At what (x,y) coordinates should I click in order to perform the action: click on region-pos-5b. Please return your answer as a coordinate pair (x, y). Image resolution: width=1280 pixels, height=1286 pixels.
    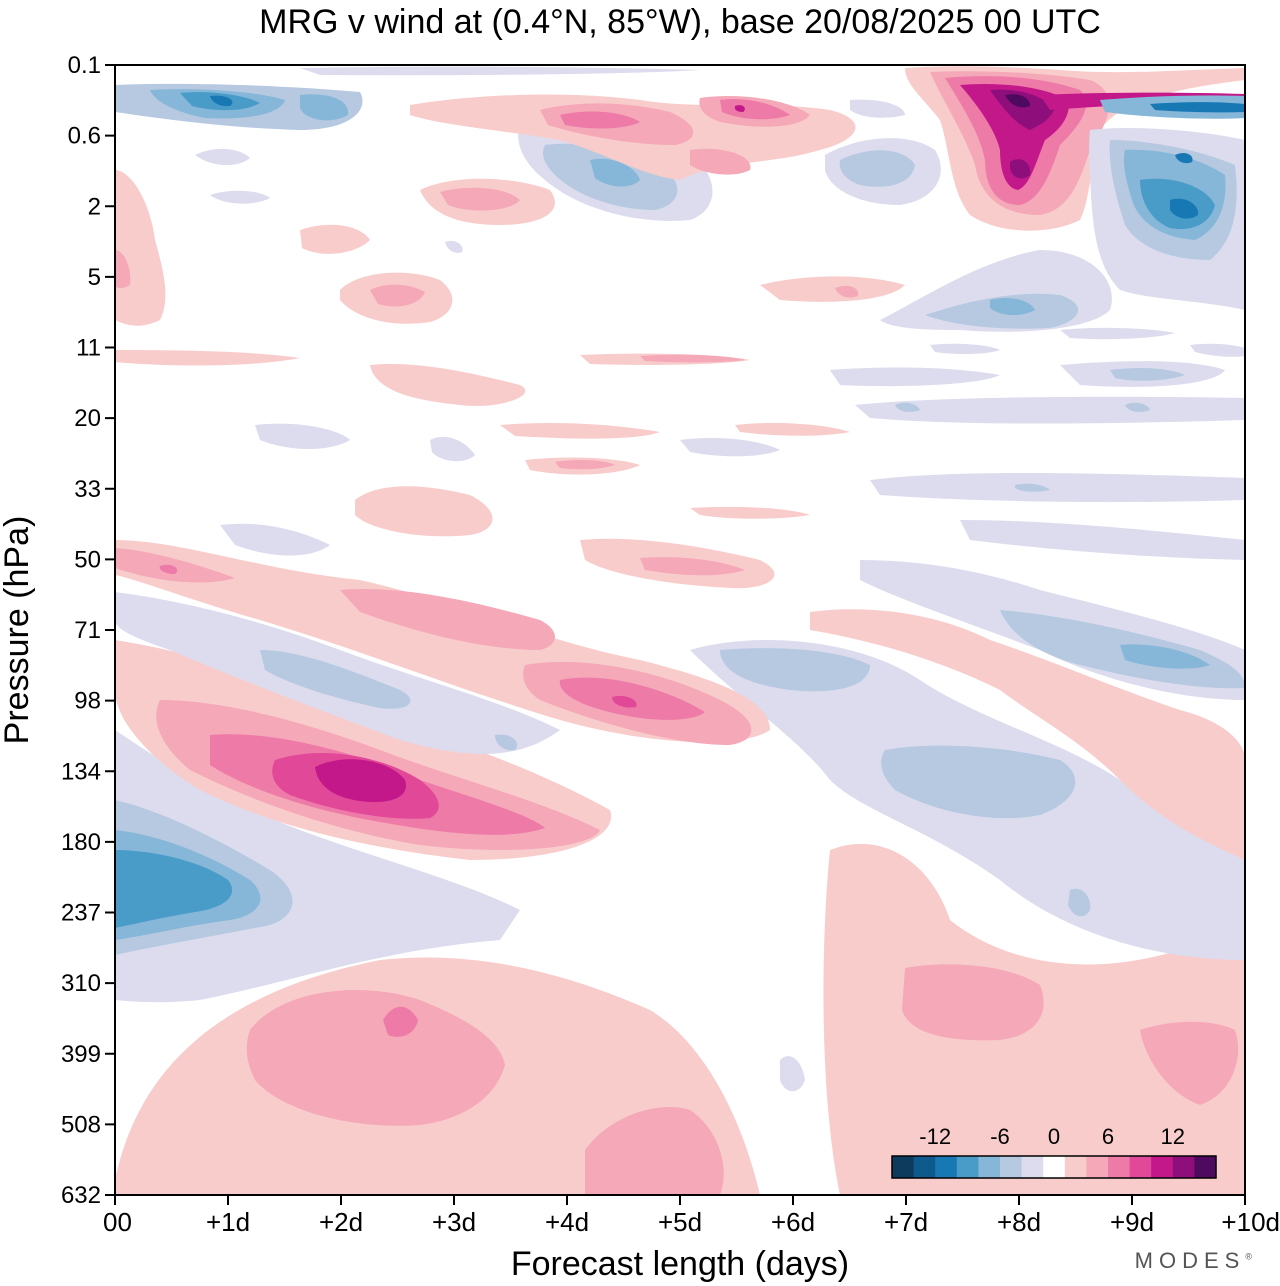
    Looking at the image, I should click on (397, 295).